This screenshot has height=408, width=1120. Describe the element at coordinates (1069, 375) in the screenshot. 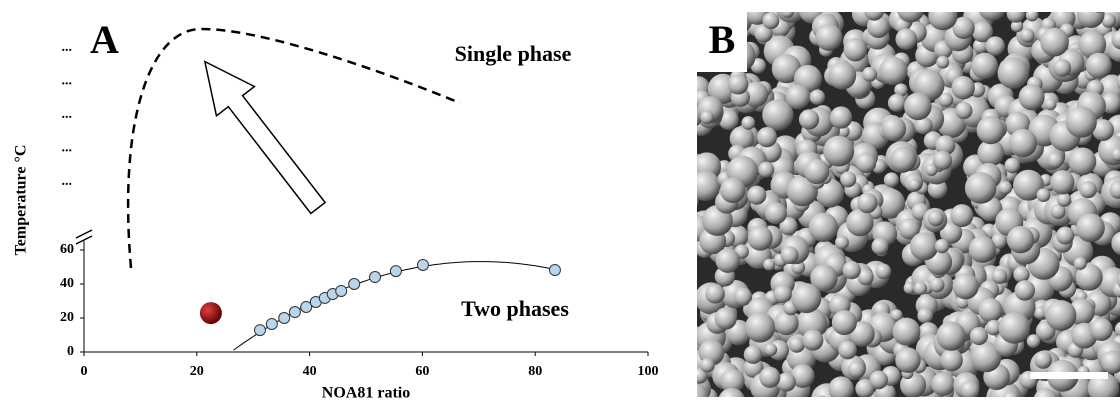

I see `scale-bar` at that location.